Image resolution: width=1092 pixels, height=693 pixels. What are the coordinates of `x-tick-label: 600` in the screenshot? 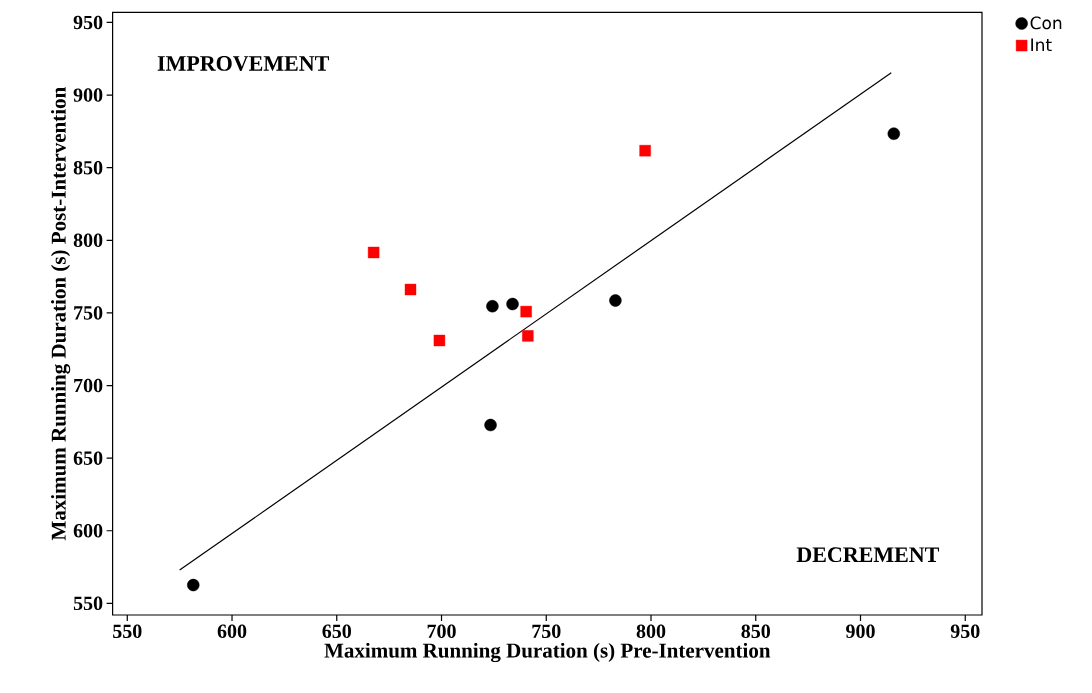 It's located at (232, 631).